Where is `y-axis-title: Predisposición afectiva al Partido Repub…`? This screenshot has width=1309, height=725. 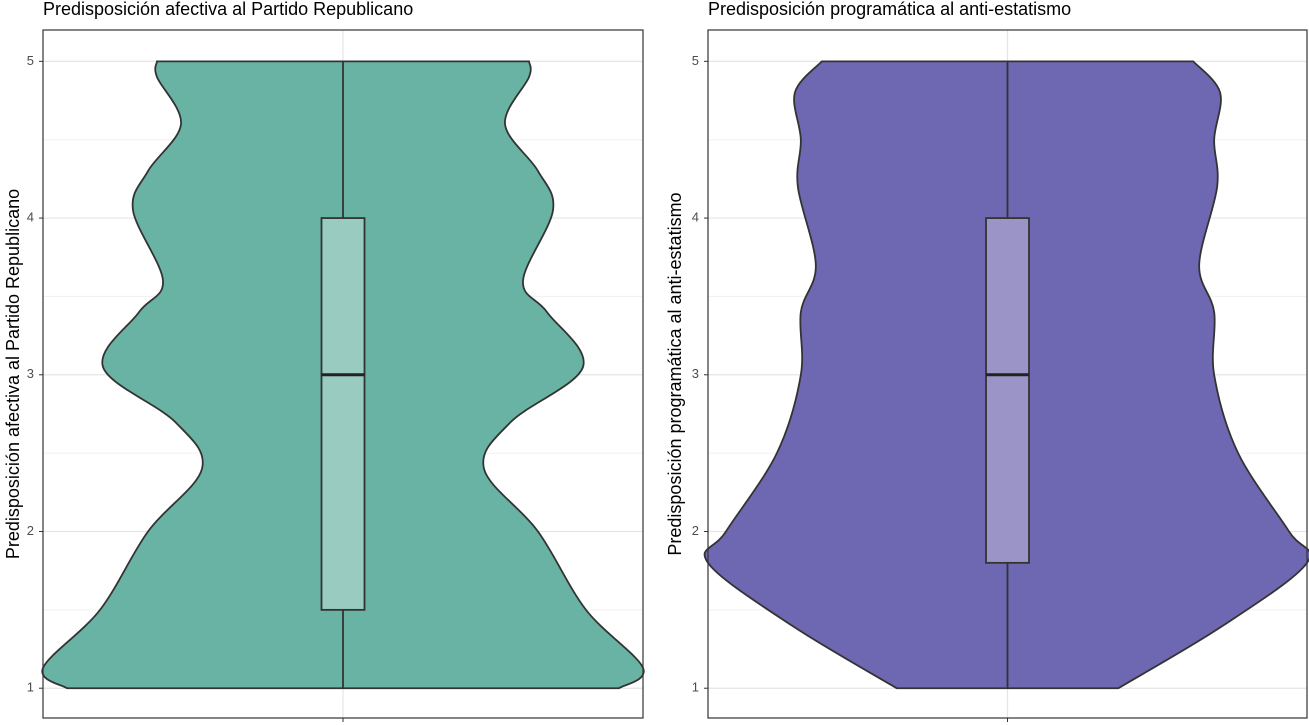
y-axis-title: Predisposición afectiva al Partido Repub… is located at coordinates (13, 374).